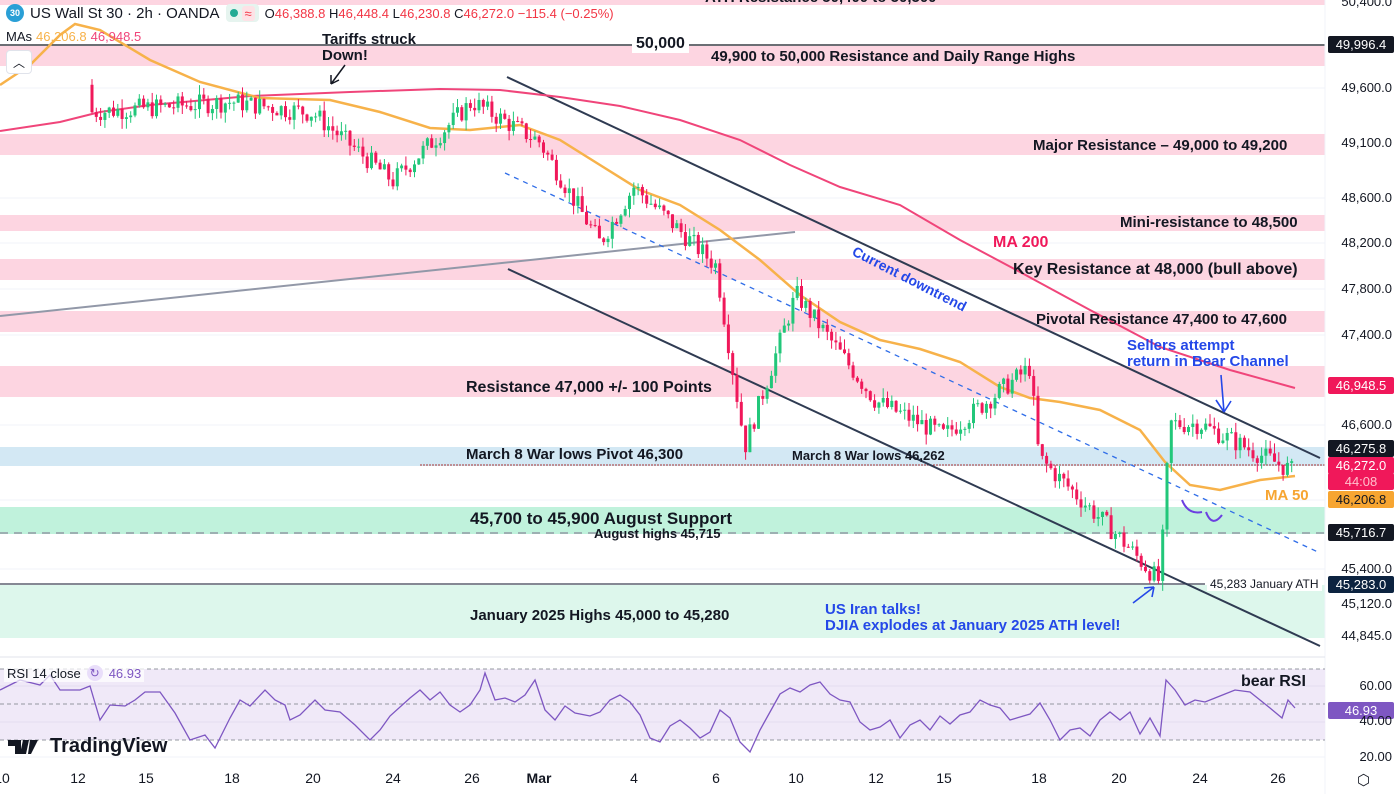 This screenshot has width=1400, height=794. What do you see at coordinates (565, 13) in the screenshot?
I see `change-value: −115.4 (−0.25%)` at bounding box center [565, 13].